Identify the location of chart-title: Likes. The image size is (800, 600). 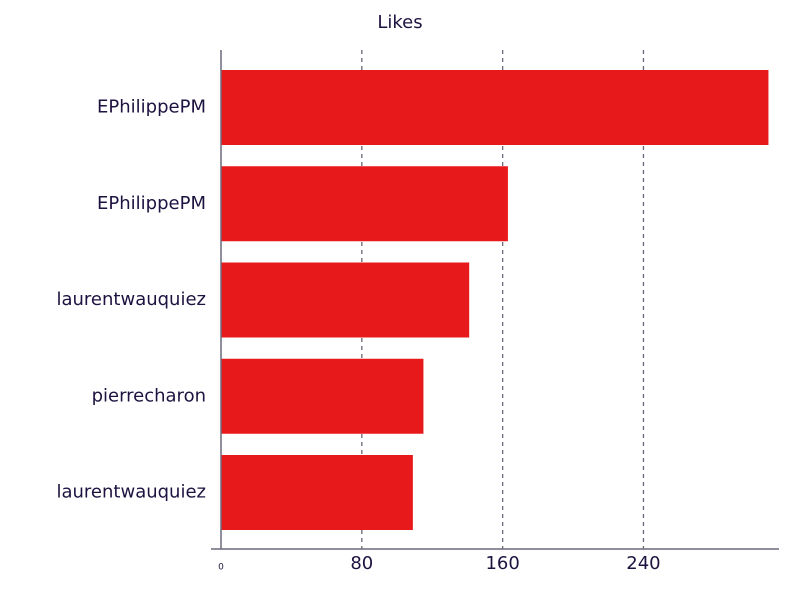
(399, 22).